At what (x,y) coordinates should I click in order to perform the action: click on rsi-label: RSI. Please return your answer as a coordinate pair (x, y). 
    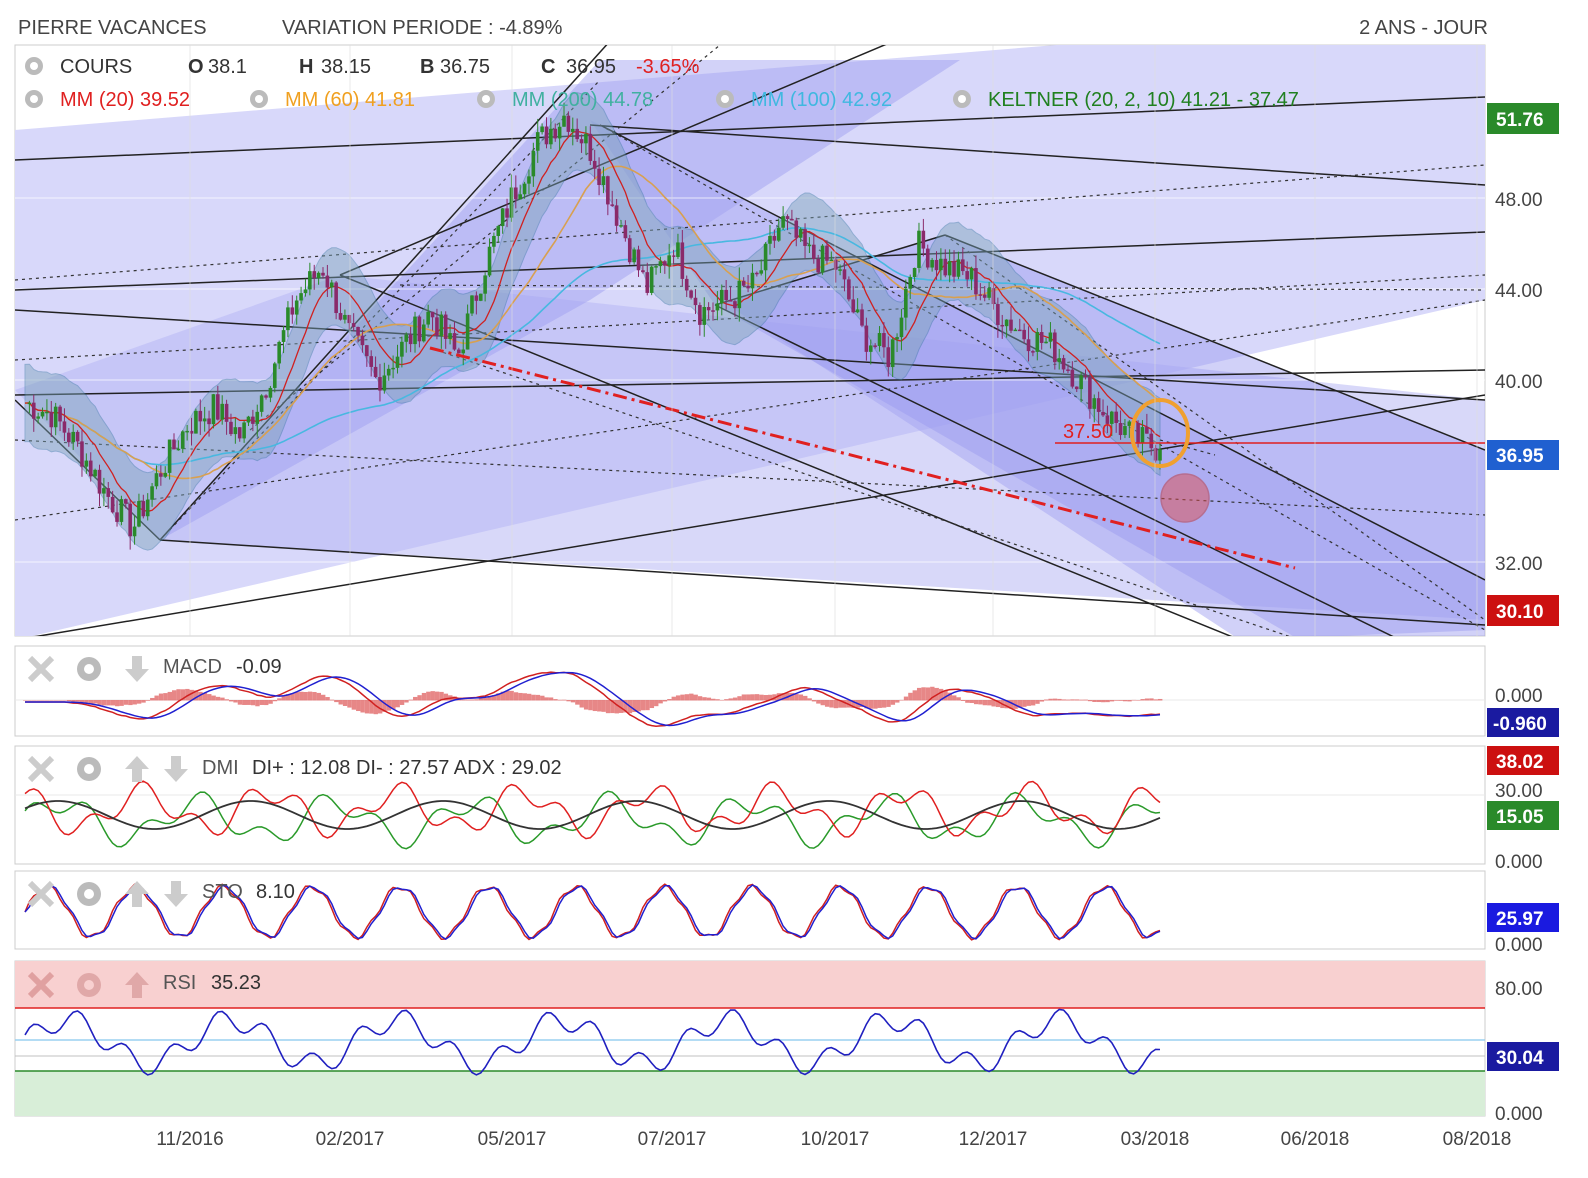
    Looking at the image, I should click on (179, 983).